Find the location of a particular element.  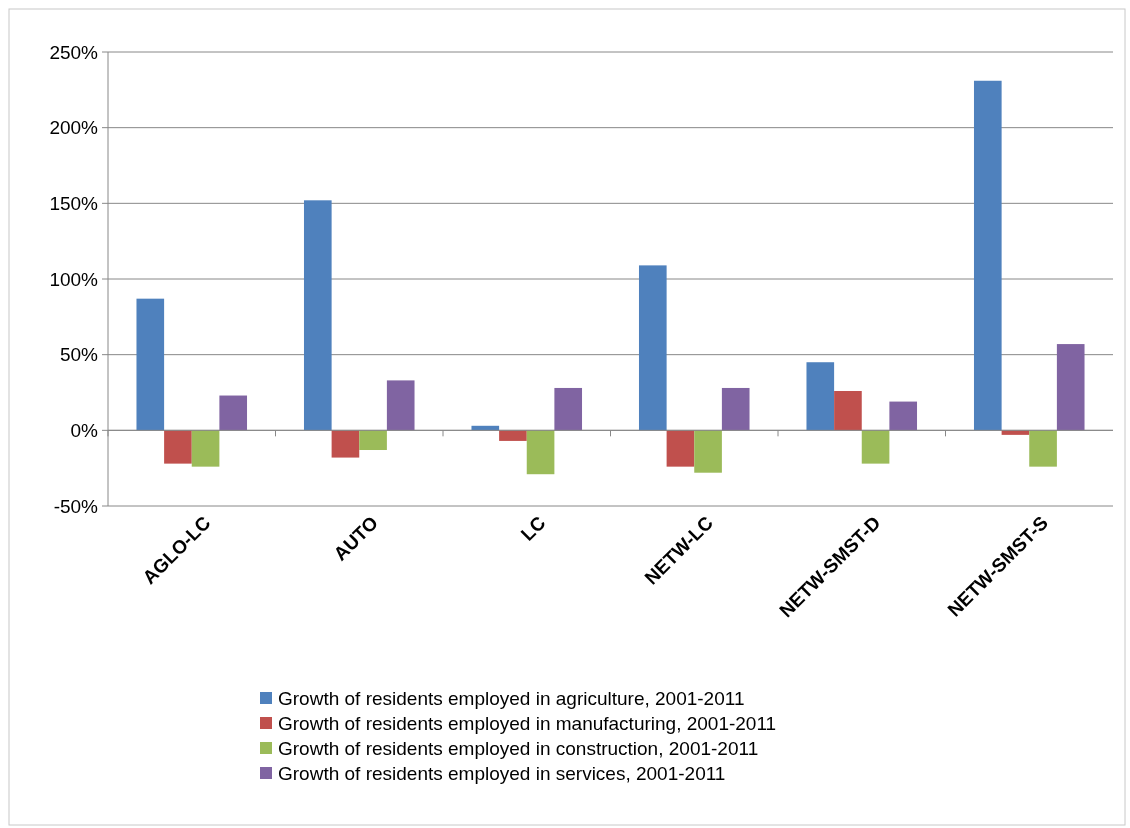

y-tick-label: 50% is located at coordinates (79, 355).